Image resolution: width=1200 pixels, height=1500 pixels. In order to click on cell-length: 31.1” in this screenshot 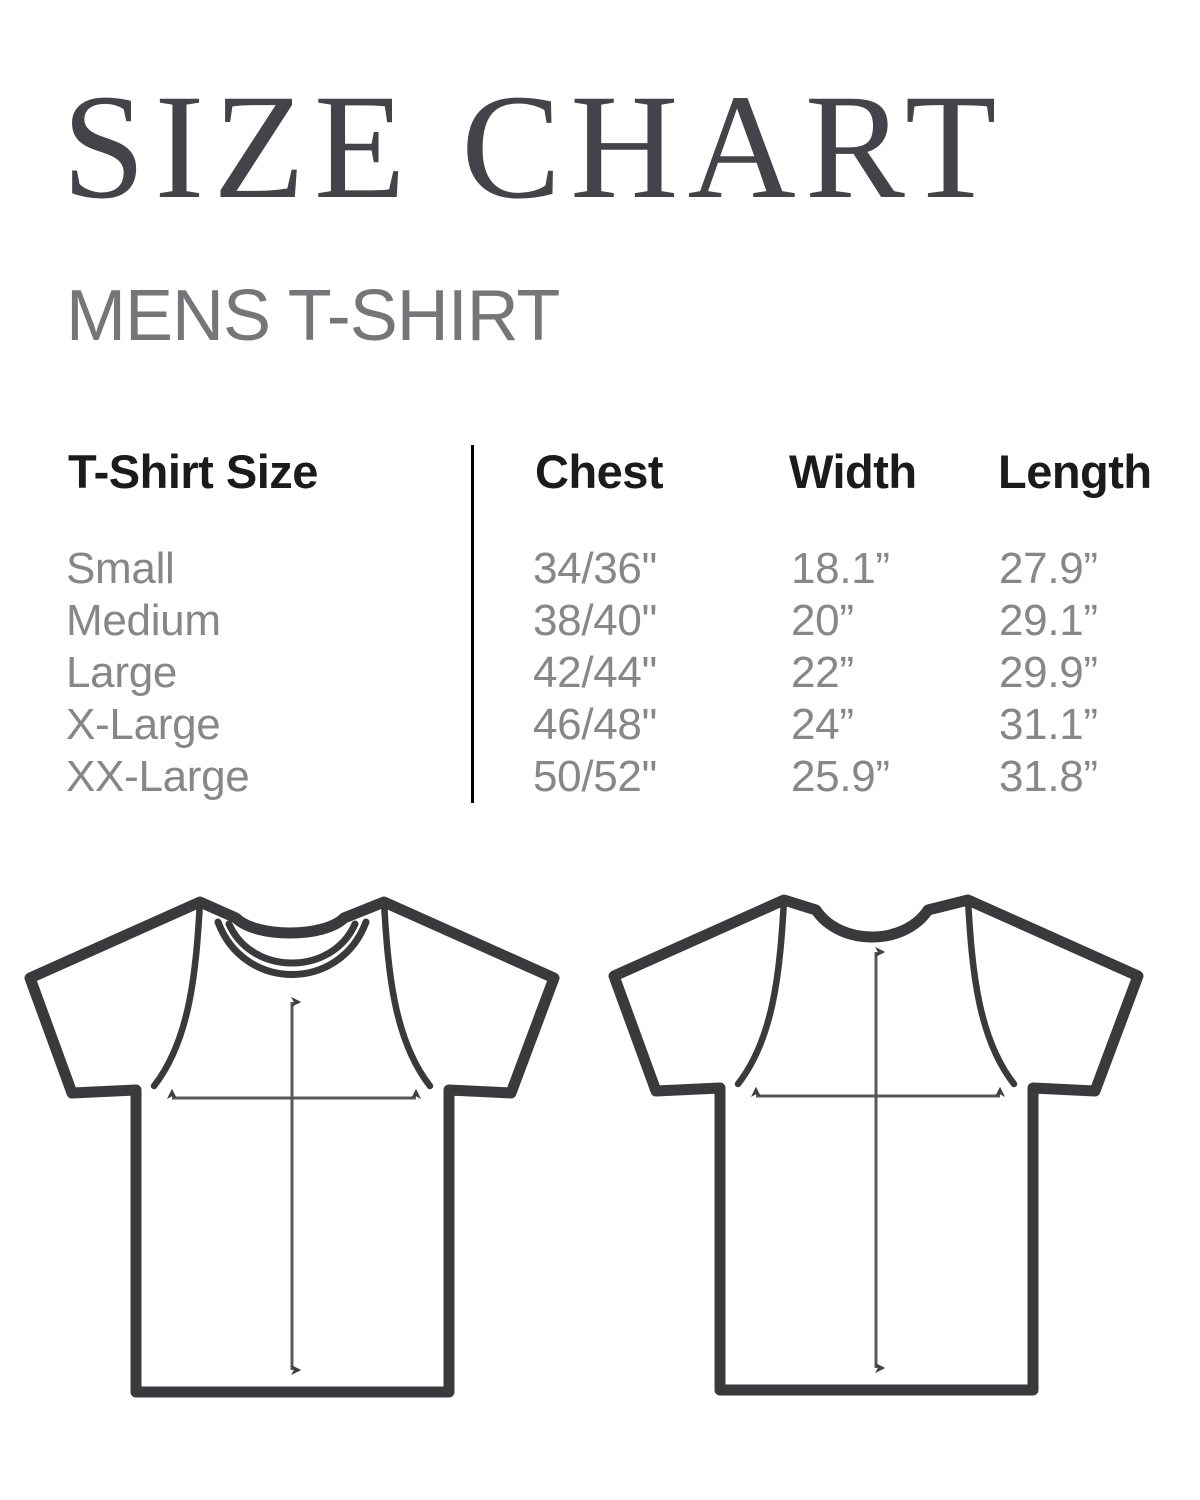, I will do `click(1048, 724)`.